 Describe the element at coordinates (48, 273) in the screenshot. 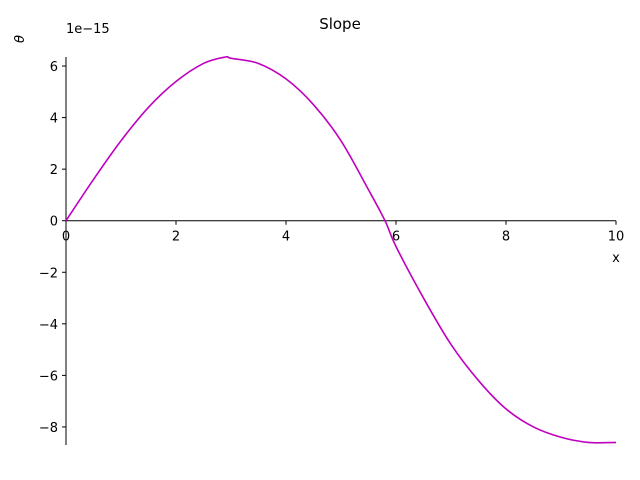

I see `y-tick-label: −2` at that location.